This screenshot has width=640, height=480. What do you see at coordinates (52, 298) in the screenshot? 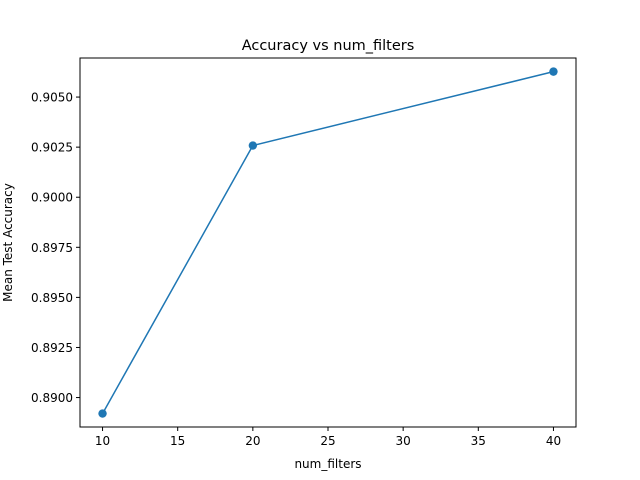
I see `y-tick-label: 0.8950` at bounding box center [52, 298].